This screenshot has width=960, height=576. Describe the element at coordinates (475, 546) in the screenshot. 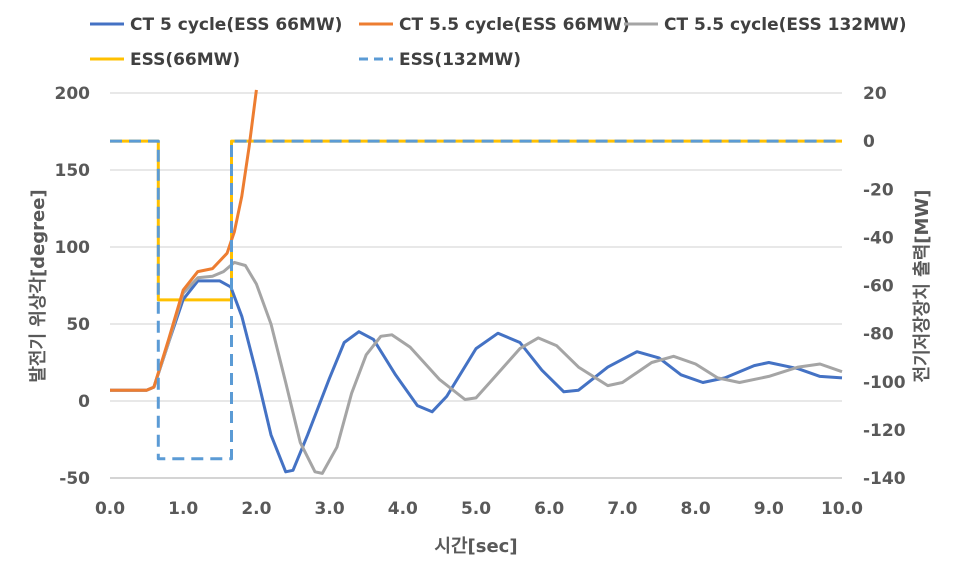

I see `x-axis-title: 시간[sec]` at that location.